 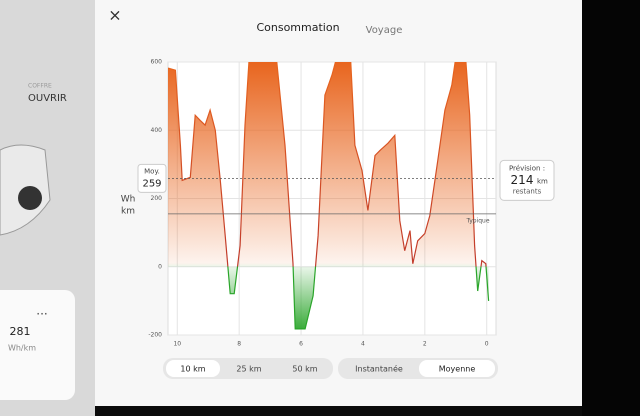 I want to click on card-unit: Wh/km, so click(x=22, y=348).